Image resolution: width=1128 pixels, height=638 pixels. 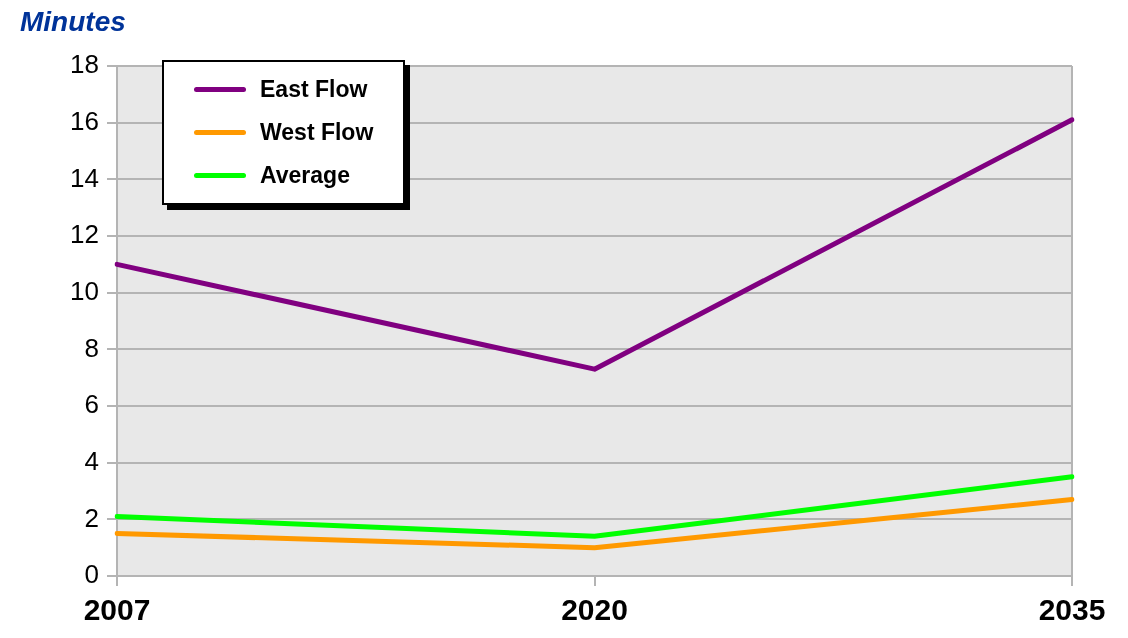 What do you see at coordinates (84, 120) in the screenshot?
I see `y-tick-label: 16` at bounding box center [84, 120].